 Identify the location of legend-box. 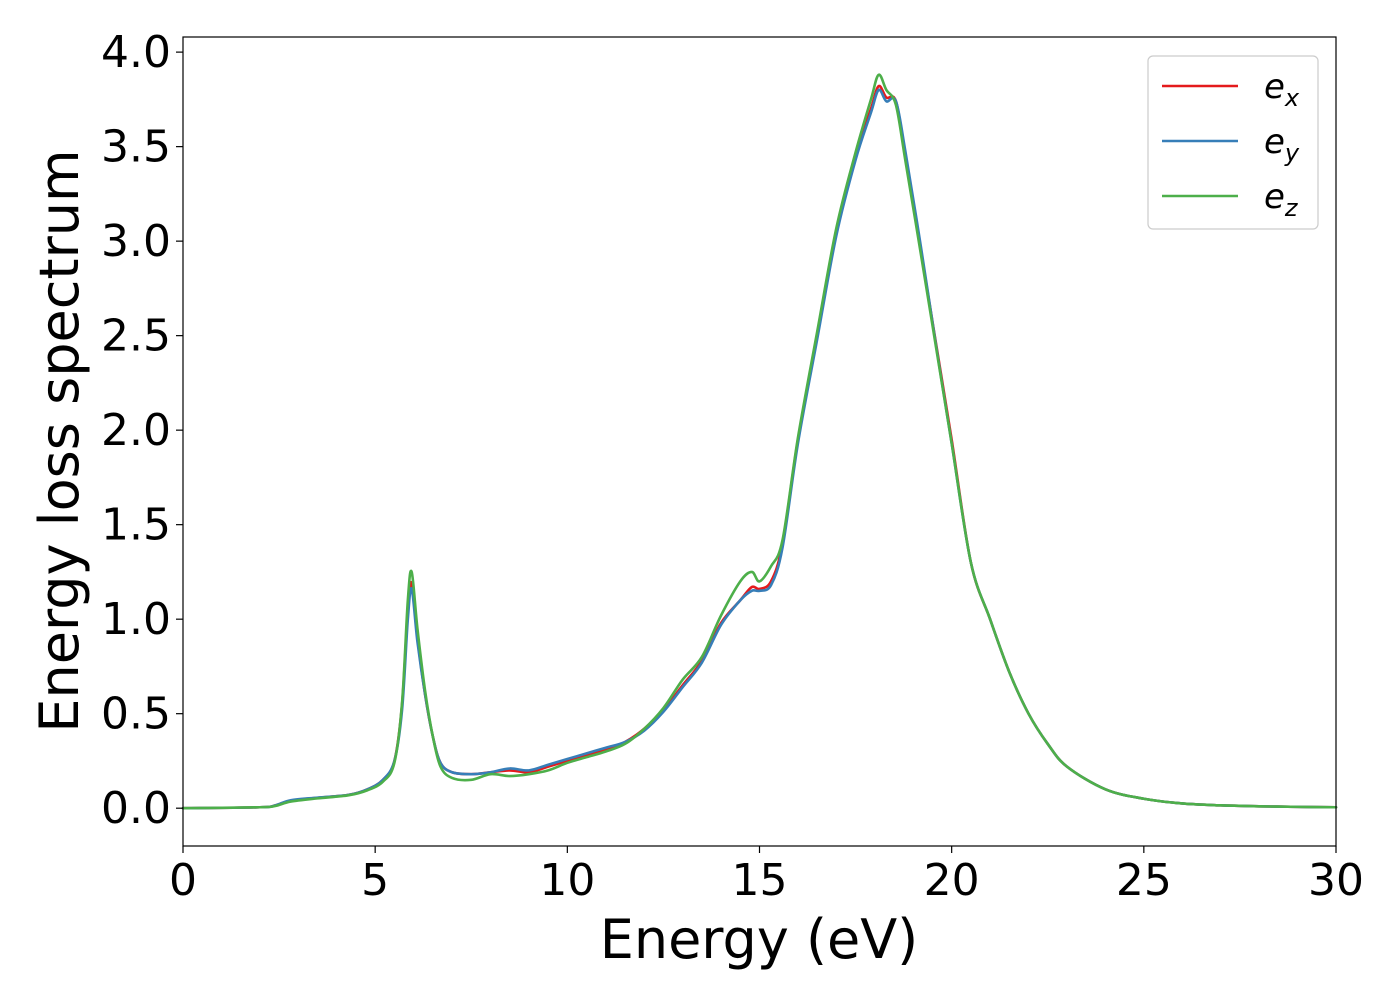
(1233, 142).